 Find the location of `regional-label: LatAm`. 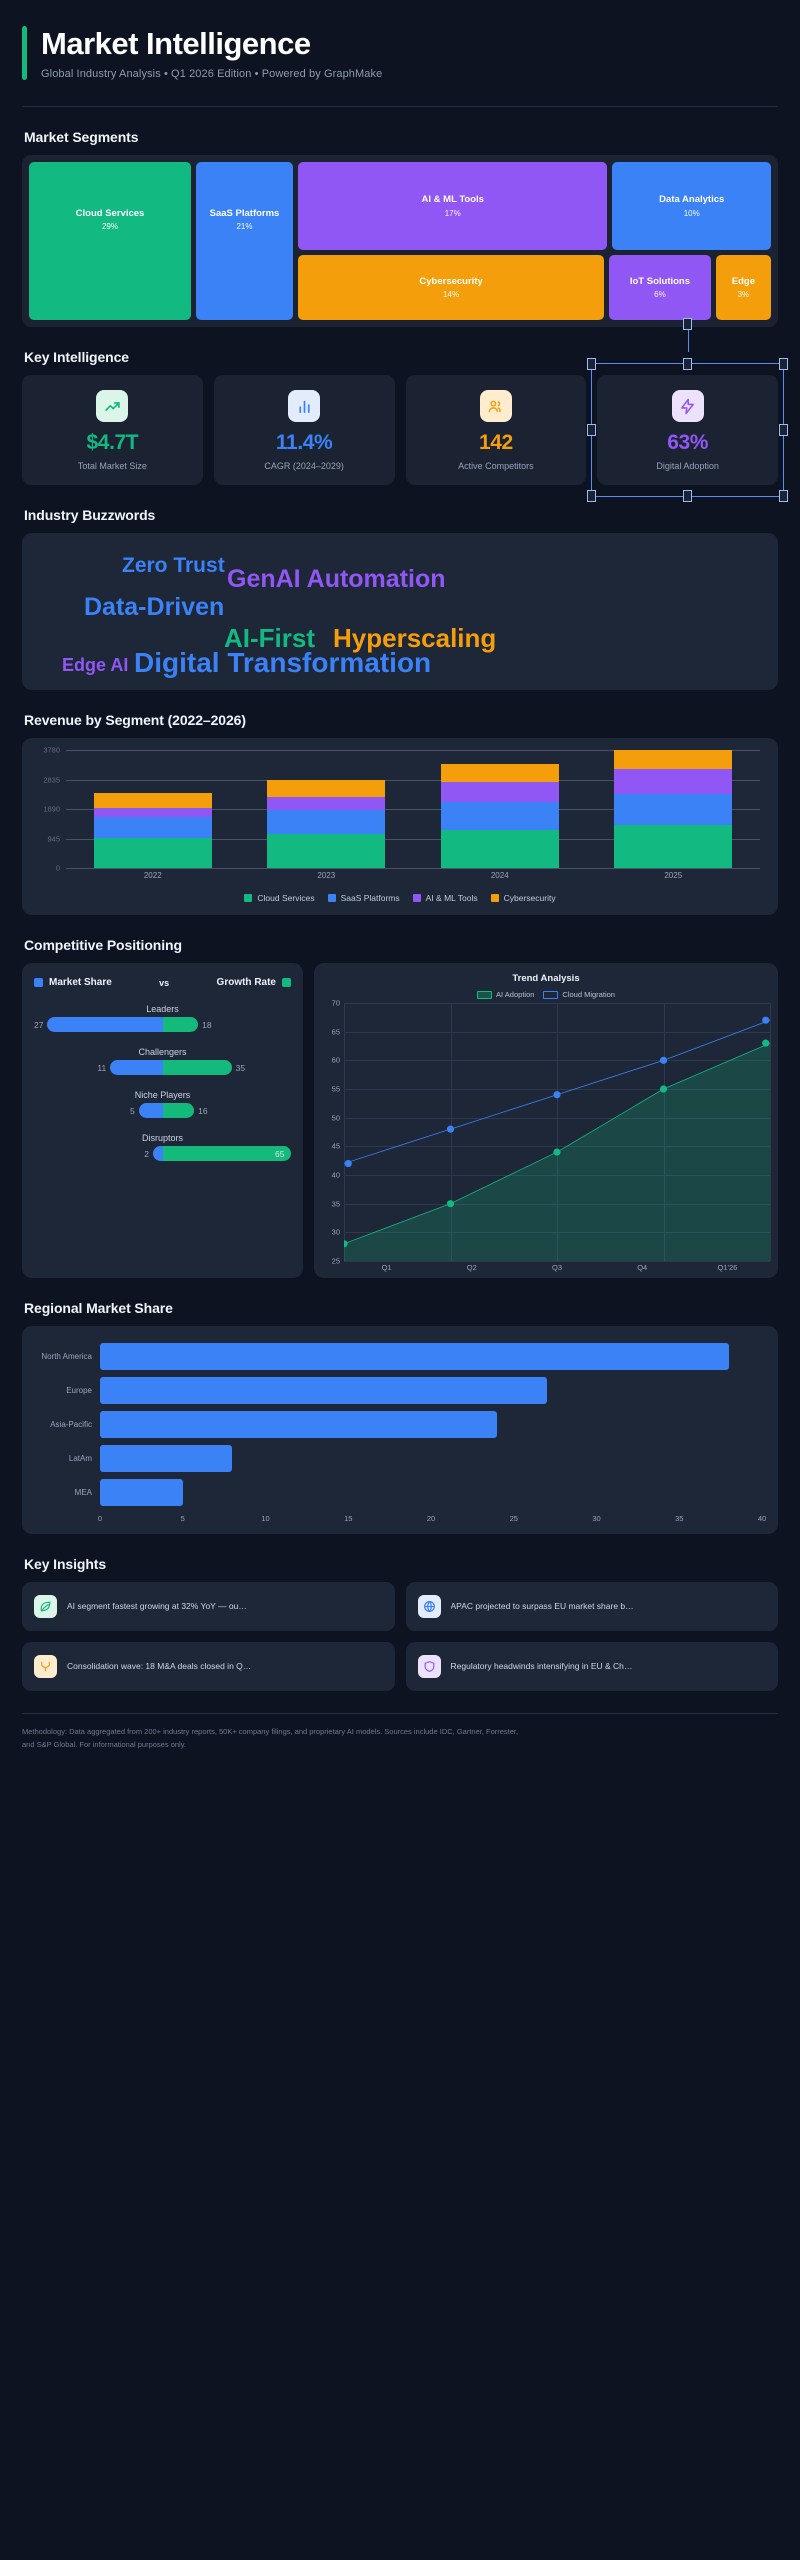

regional-label: LatAm is located at coordinates (80, 1458).